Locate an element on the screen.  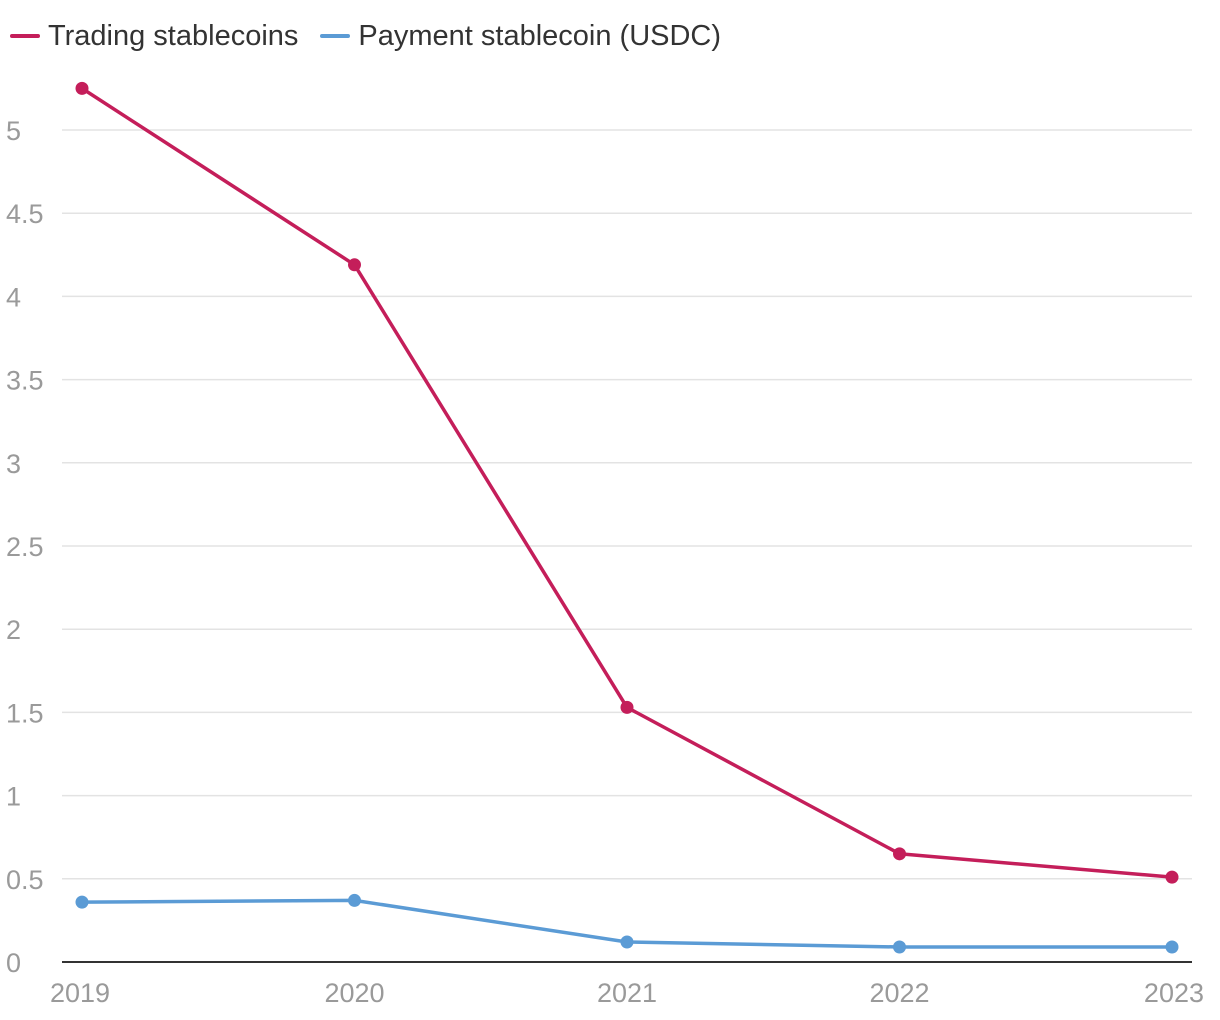
legend-swatch-trading is located at coordinates (25, 36).